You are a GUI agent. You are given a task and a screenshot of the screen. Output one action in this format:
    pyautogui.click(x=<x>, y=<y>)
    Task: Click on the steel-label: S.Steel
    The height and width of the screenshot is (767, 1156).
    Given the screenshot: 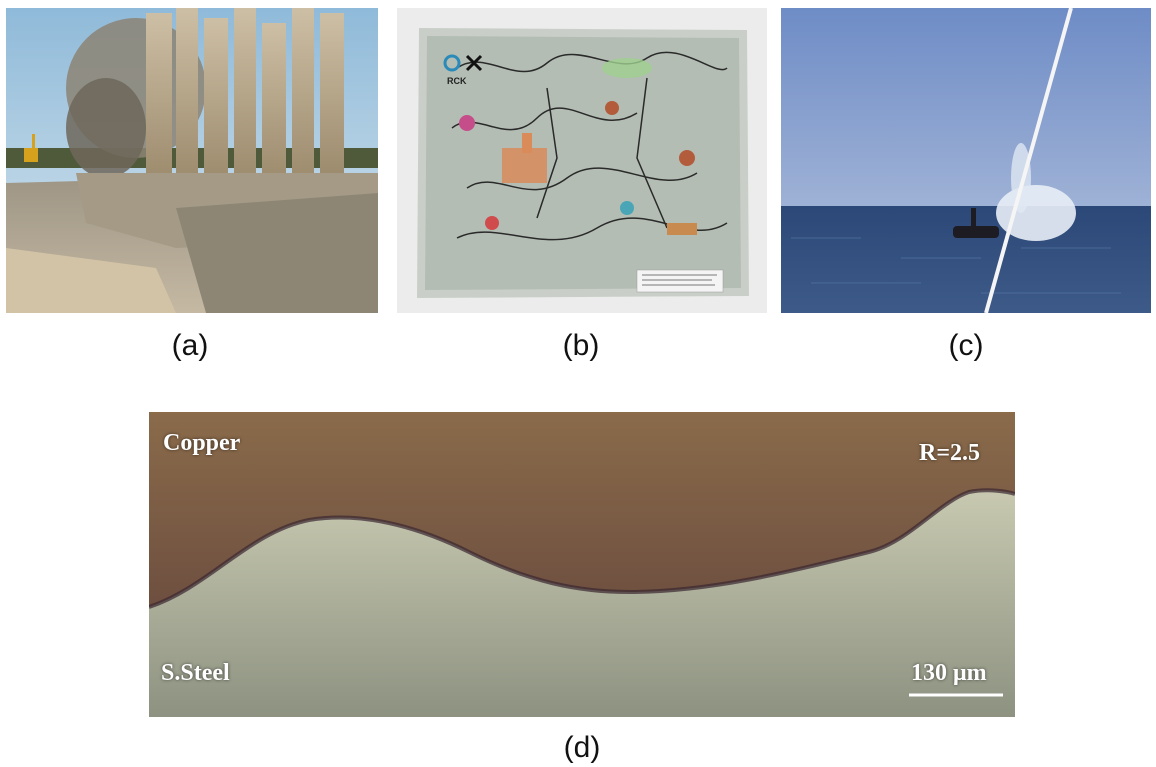 What is the action you would take?
    pyautogui.click(x=195, y=673)
    